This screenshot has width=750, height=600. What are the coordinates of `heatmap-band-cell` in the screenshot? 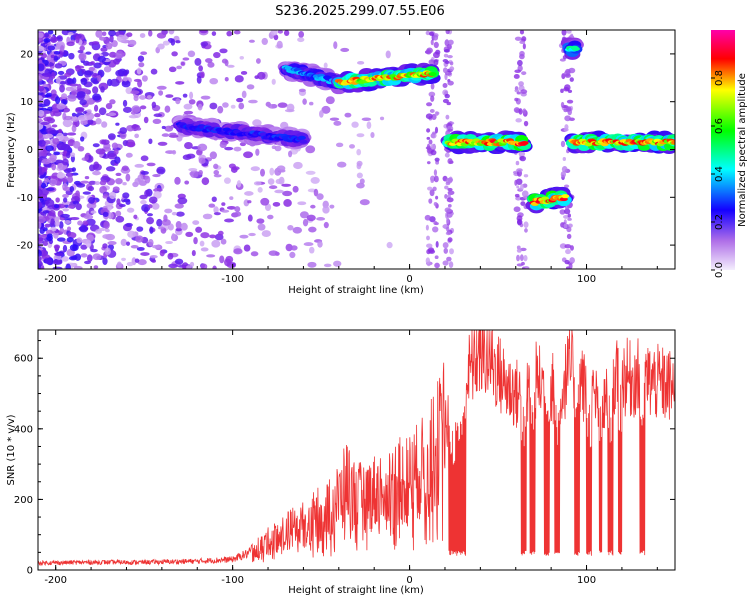 It's located at (524, 142).